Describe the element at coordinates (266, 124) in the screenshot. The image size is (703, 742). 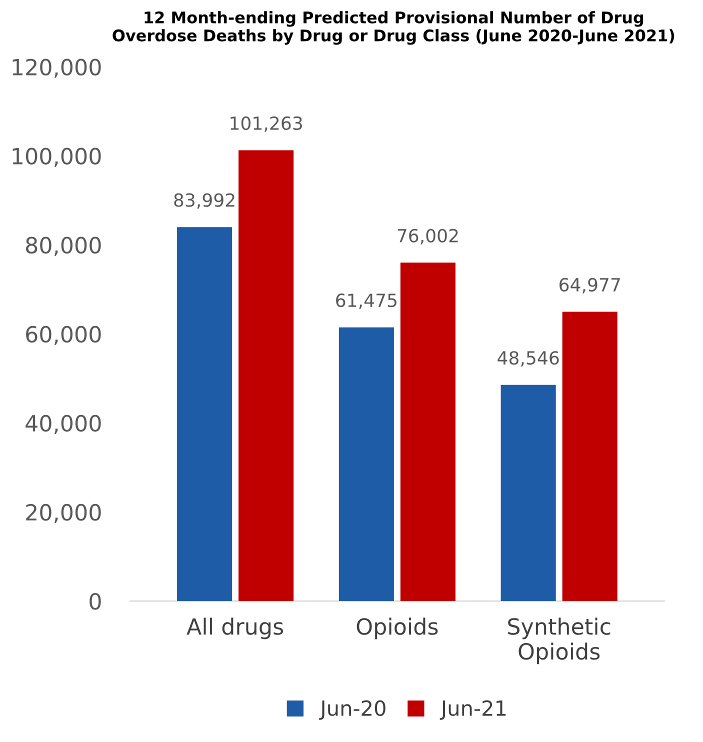
I see `data-label: 101,263` at that location.